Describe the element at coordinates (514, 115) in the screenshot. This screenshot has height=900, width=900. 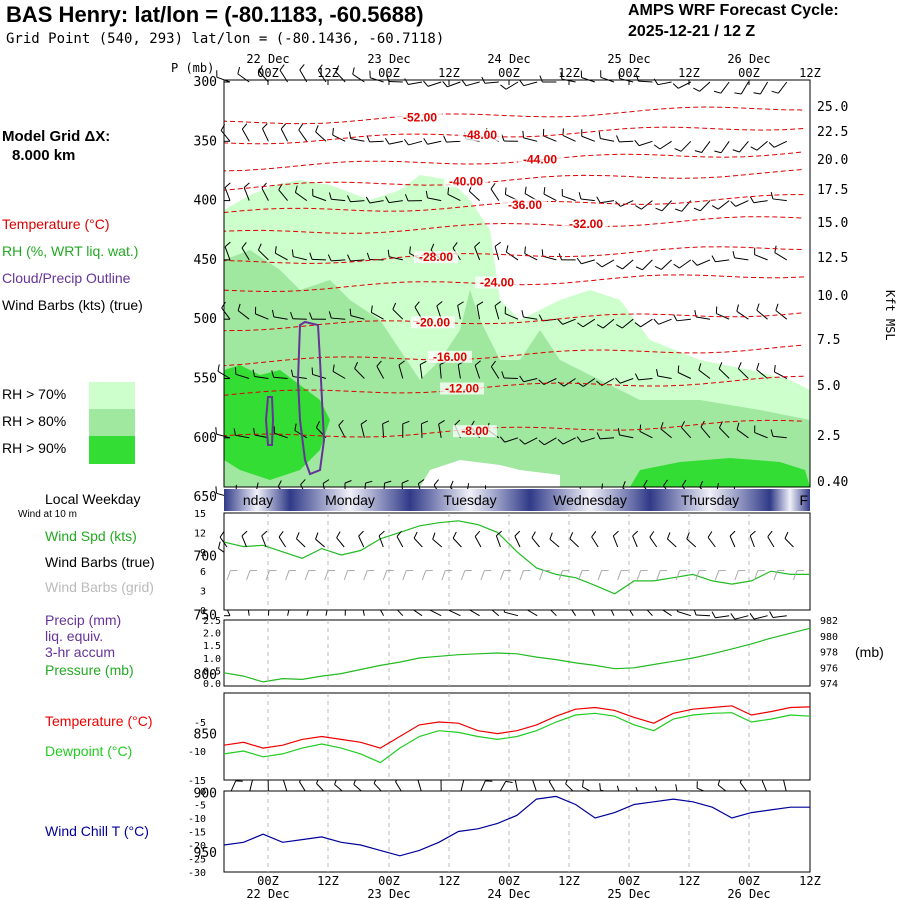
I see `temperature-contour` at that location.